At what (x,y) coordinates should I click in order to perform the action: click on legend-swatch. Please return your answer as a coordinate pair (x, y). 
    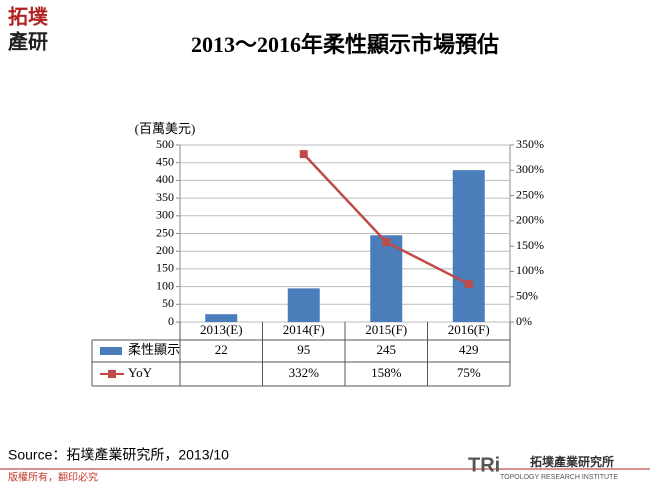
    Looking at the image, I should click on (111, 351).